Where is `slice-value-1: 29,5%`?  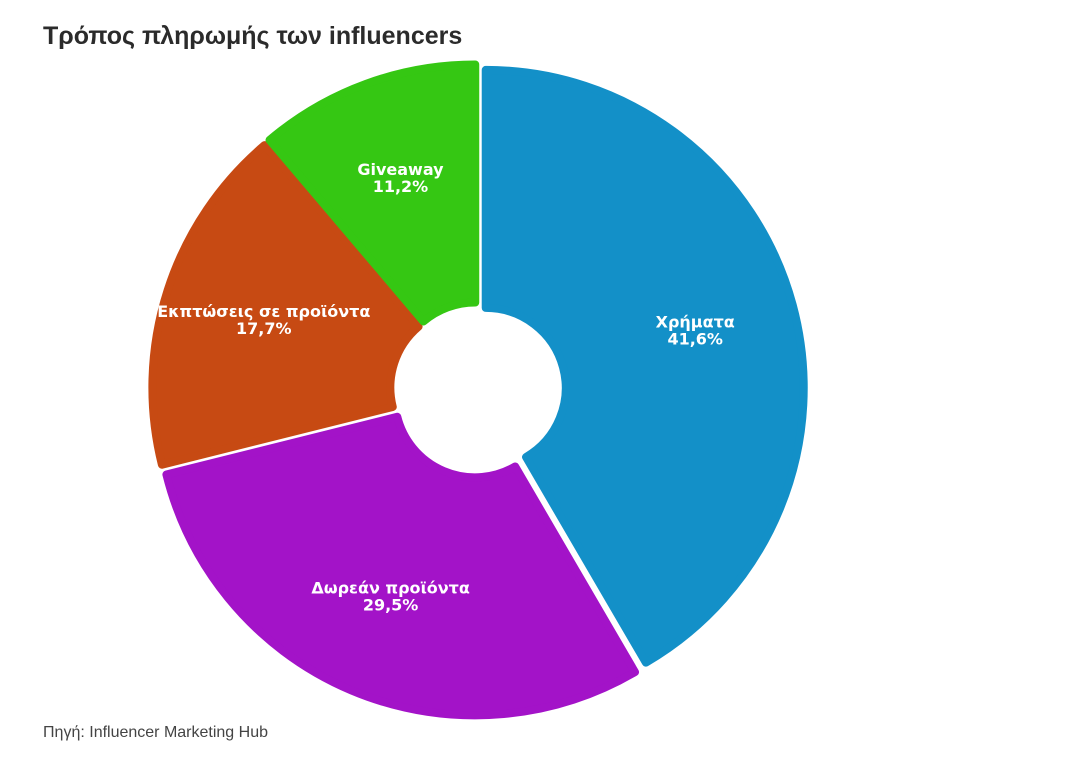 slice-value-1: 29,5% is located at coordinates (391, 604).